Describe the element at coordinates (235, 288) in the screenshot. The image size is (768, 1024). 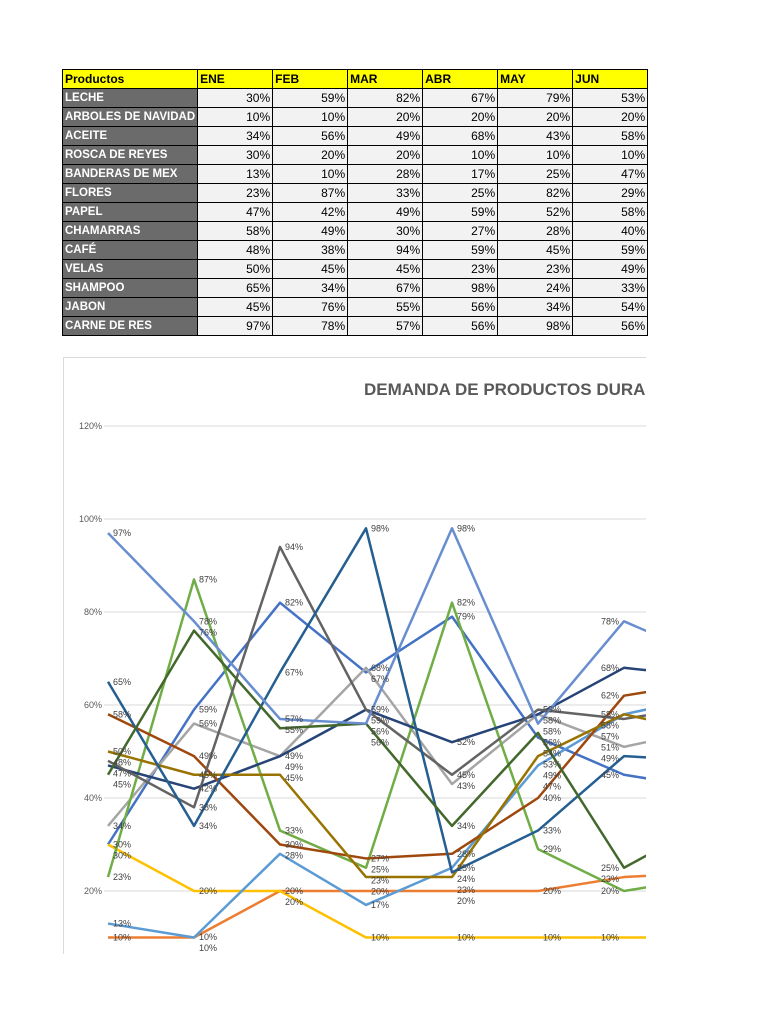
I see `value-cell: 65%` at that location.